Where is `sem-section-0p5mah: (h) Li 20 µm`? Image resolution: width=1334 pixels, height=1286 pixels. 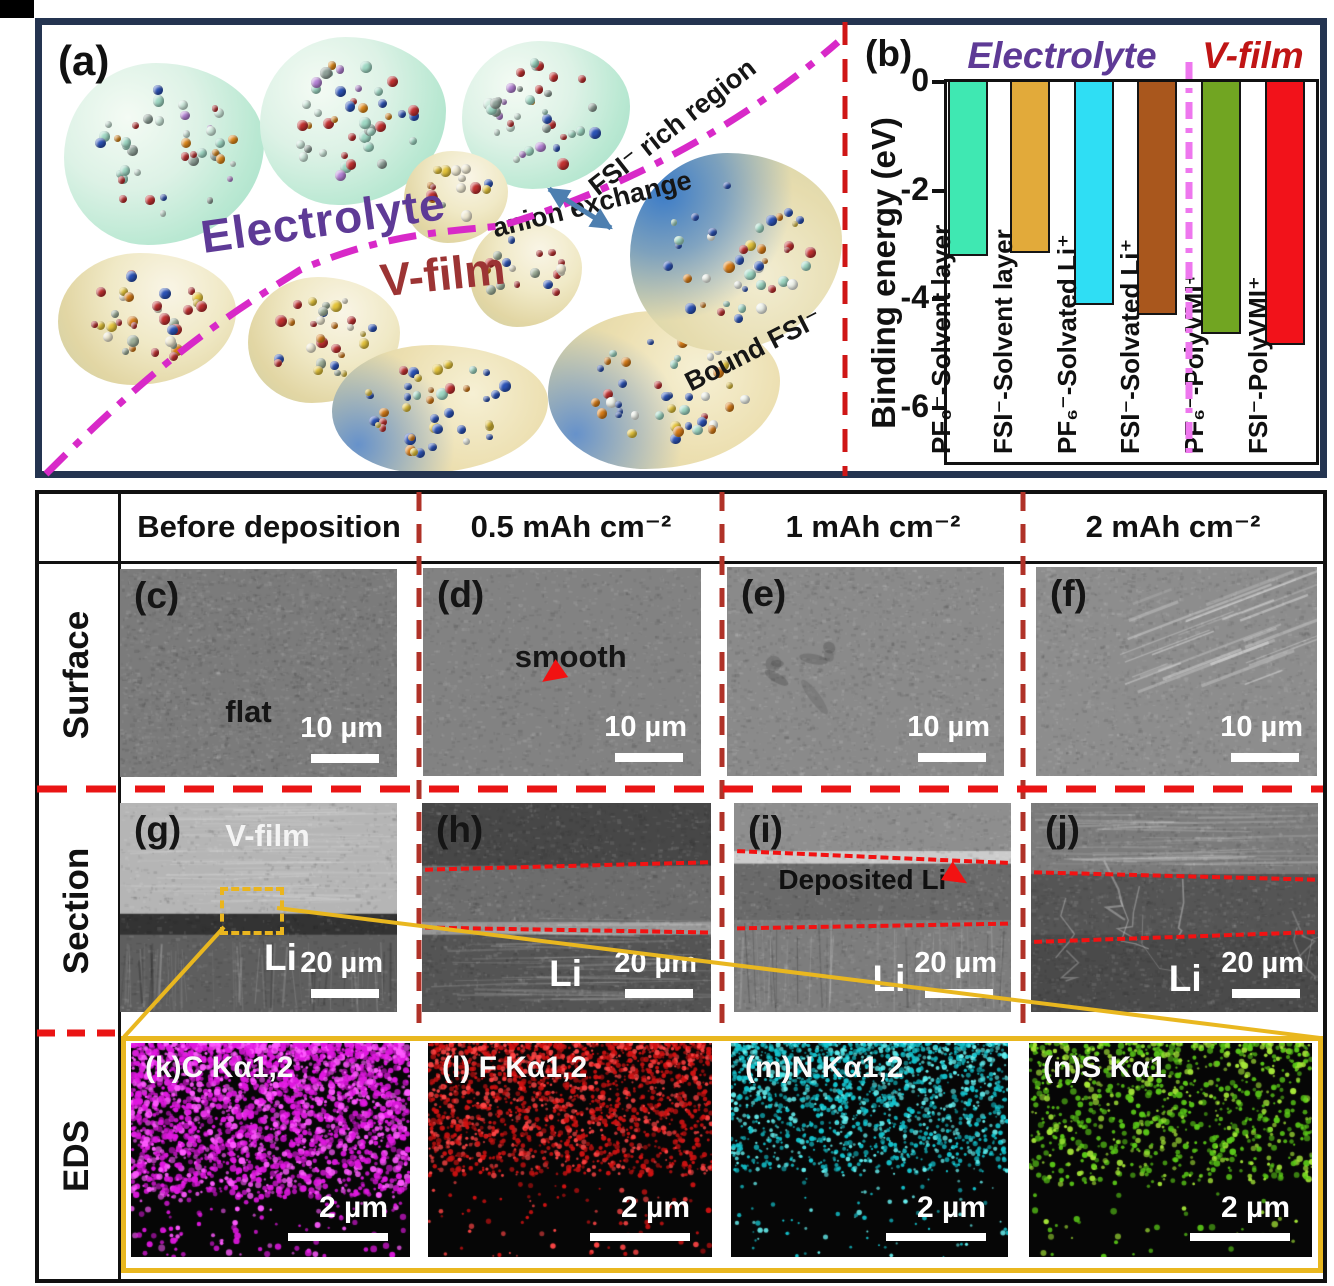
sem-section-0p5mah: (h) Li 20 µm is located at coordinates (566, 907).